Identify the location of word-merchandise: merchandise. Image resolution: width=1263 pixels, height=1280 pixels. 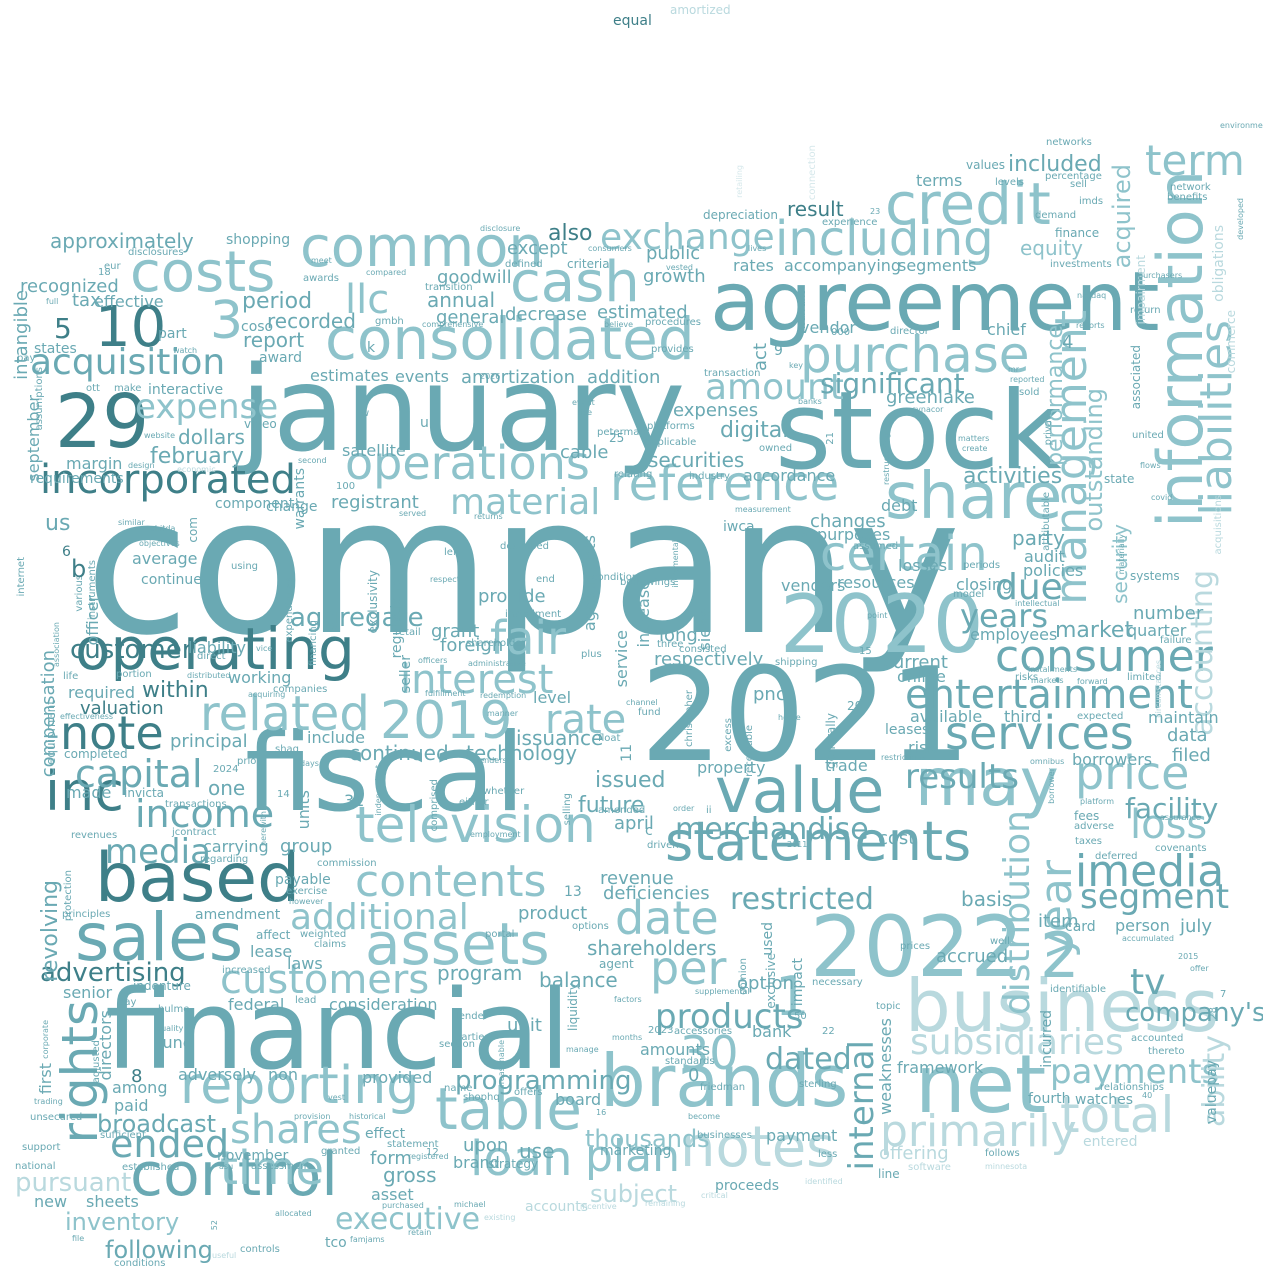
(772, 829).